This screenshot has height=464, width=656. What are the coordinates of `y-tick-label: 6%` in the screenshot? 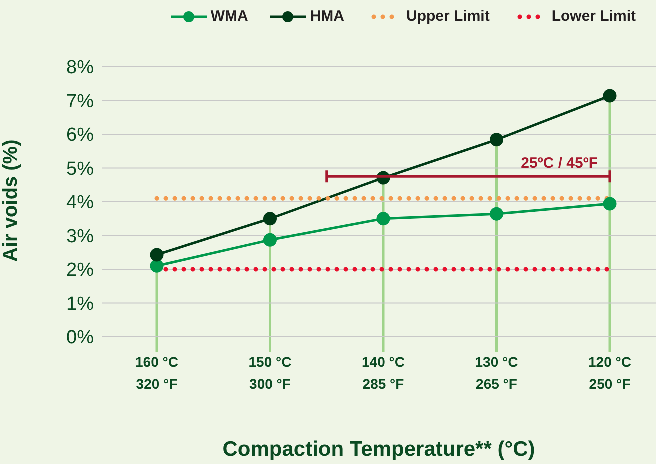 It's located at (80, 135).